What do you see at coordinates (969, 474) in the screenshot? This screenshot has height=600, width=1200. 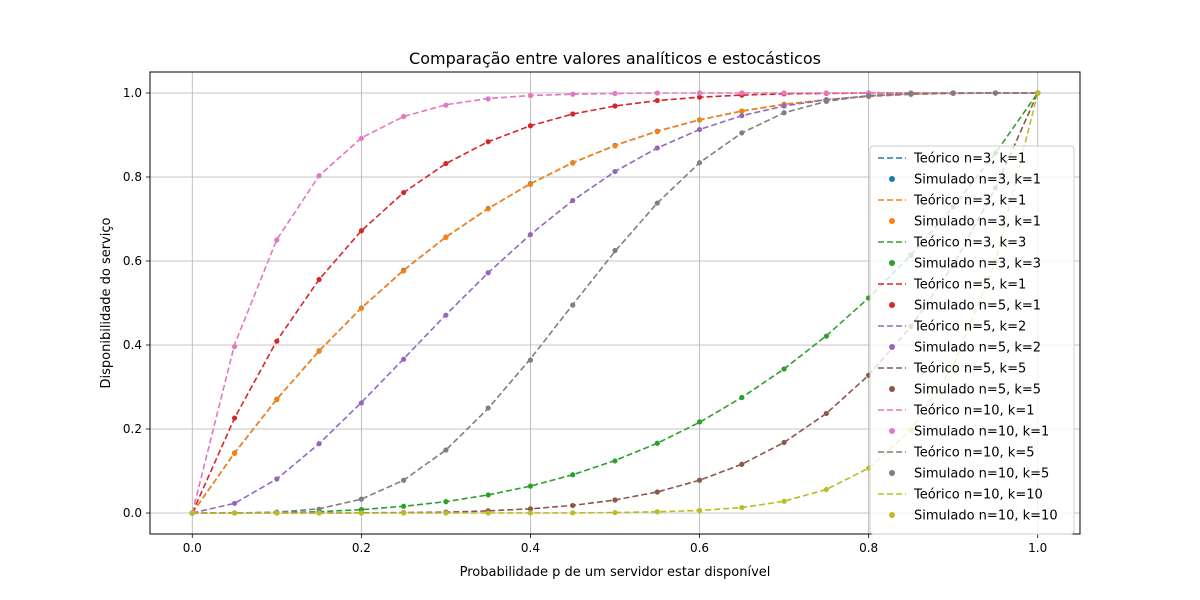 I see `legend-item: Simulado n=10, k=5` at bounding box center [969, 474].